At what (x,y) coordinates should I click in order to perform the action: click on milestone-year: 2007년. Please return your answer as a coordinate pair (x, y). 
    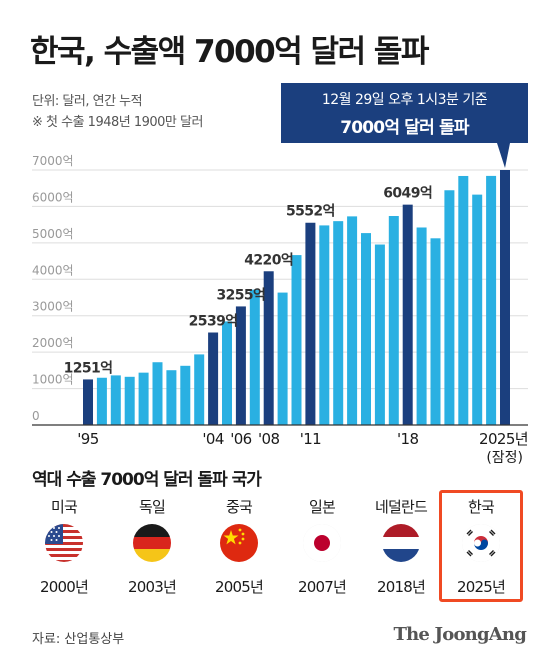
    Looking at the image, I should click on (322, 587).